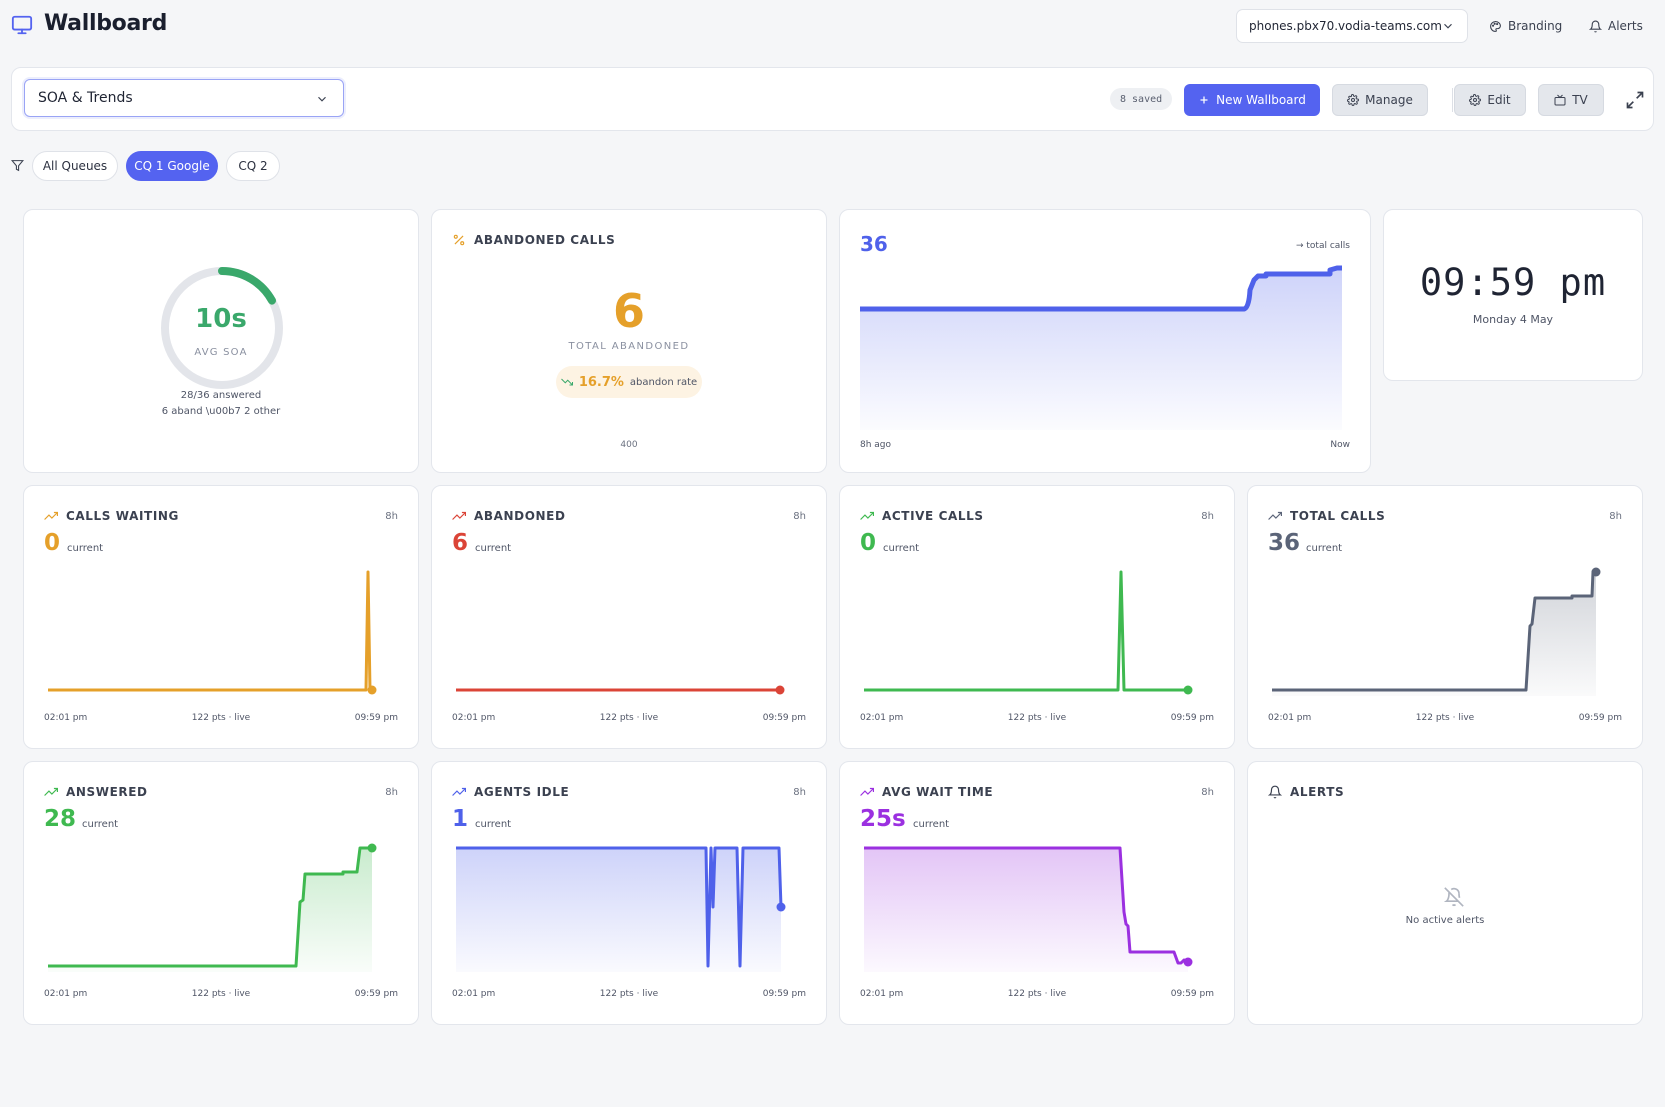 The width and height of the screenshot is (1665, 1107). What do you see at coordinates (1616, 26) in the screenshot?
I see `alerts-button: Alerts` at bounding box center [1616, 26].